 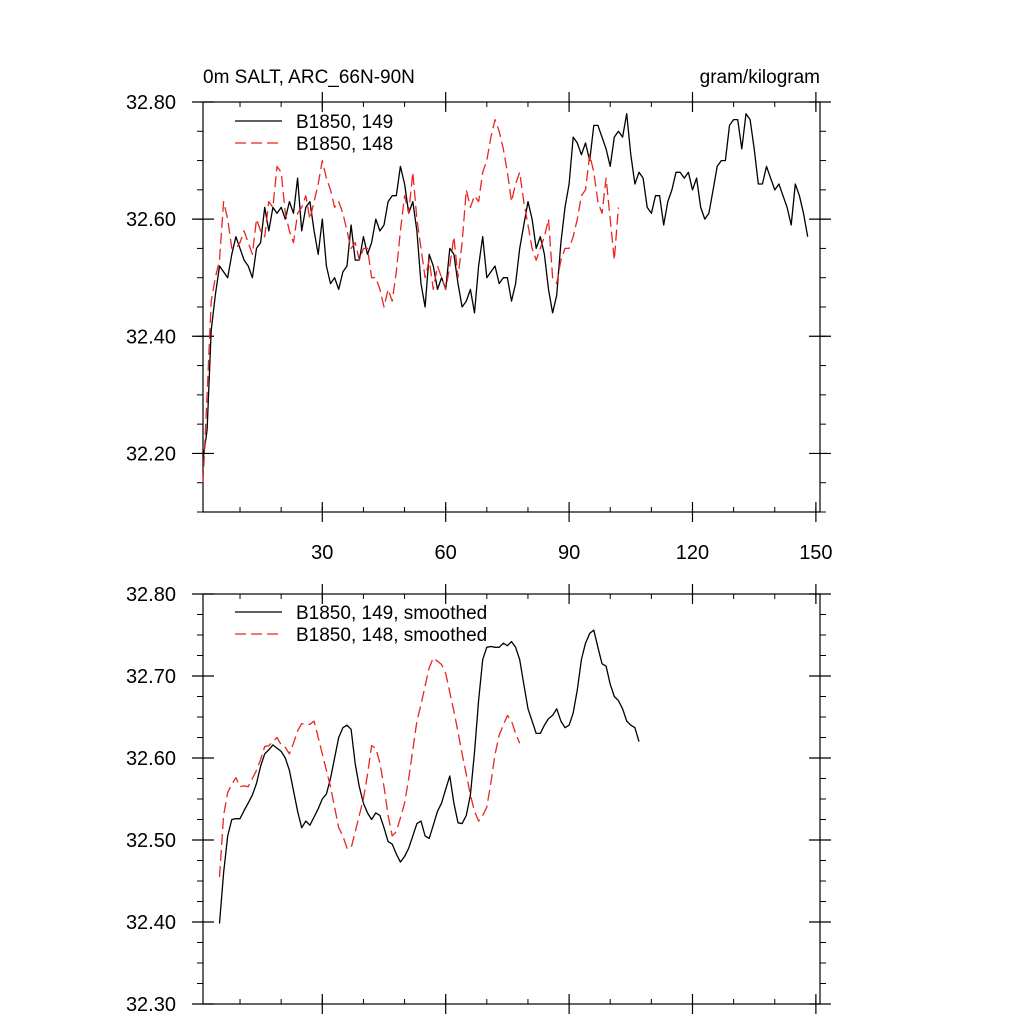 I want to click on x-tick-label: 150, so click(x=815, y=553).